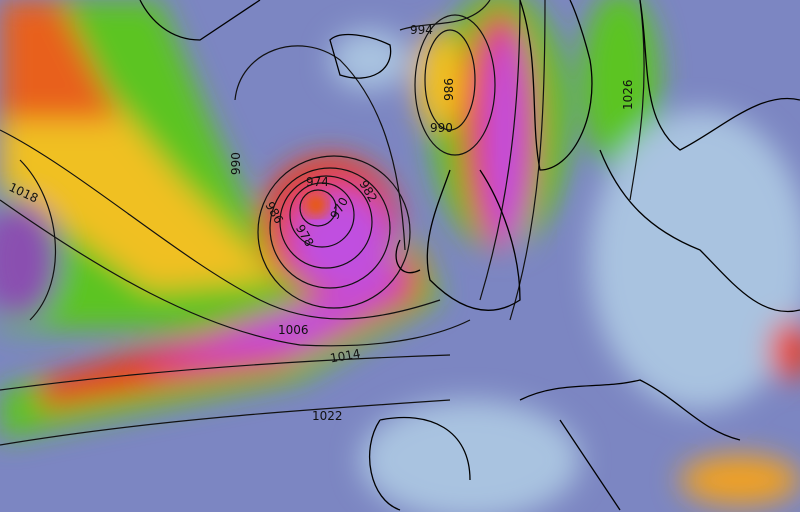 Image resolution: width=800 pixels, height=512 pixels. I want to click on isobar-label: 1022, so click(327, 416).